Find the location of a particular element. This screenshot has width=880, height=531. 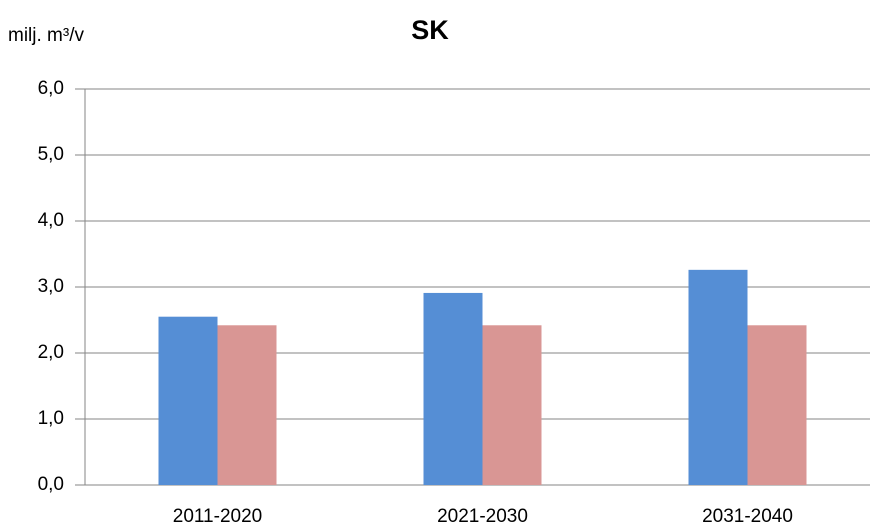

y-tick-label: 3,0 is located at coordinates (51, 286).